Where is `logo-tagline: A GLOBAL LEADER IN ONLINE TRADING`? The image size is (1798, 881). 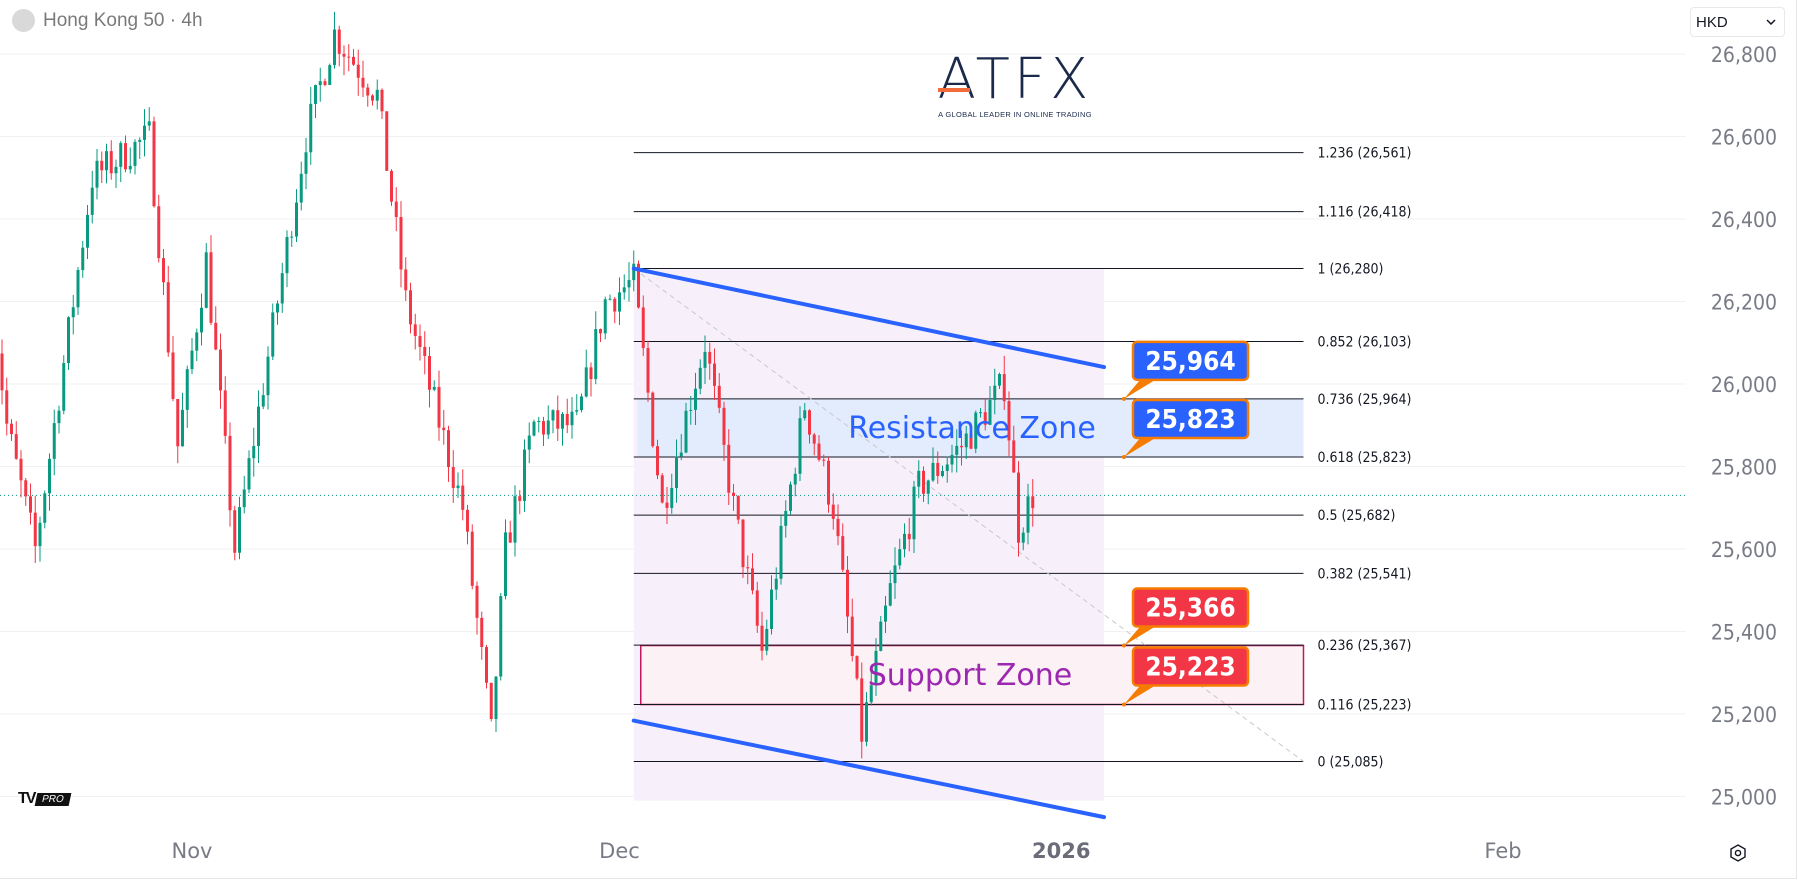
logo-tagline: A GLOBAL LEADER IN ONLINE TRADING is located at coordinates (1015, 114).